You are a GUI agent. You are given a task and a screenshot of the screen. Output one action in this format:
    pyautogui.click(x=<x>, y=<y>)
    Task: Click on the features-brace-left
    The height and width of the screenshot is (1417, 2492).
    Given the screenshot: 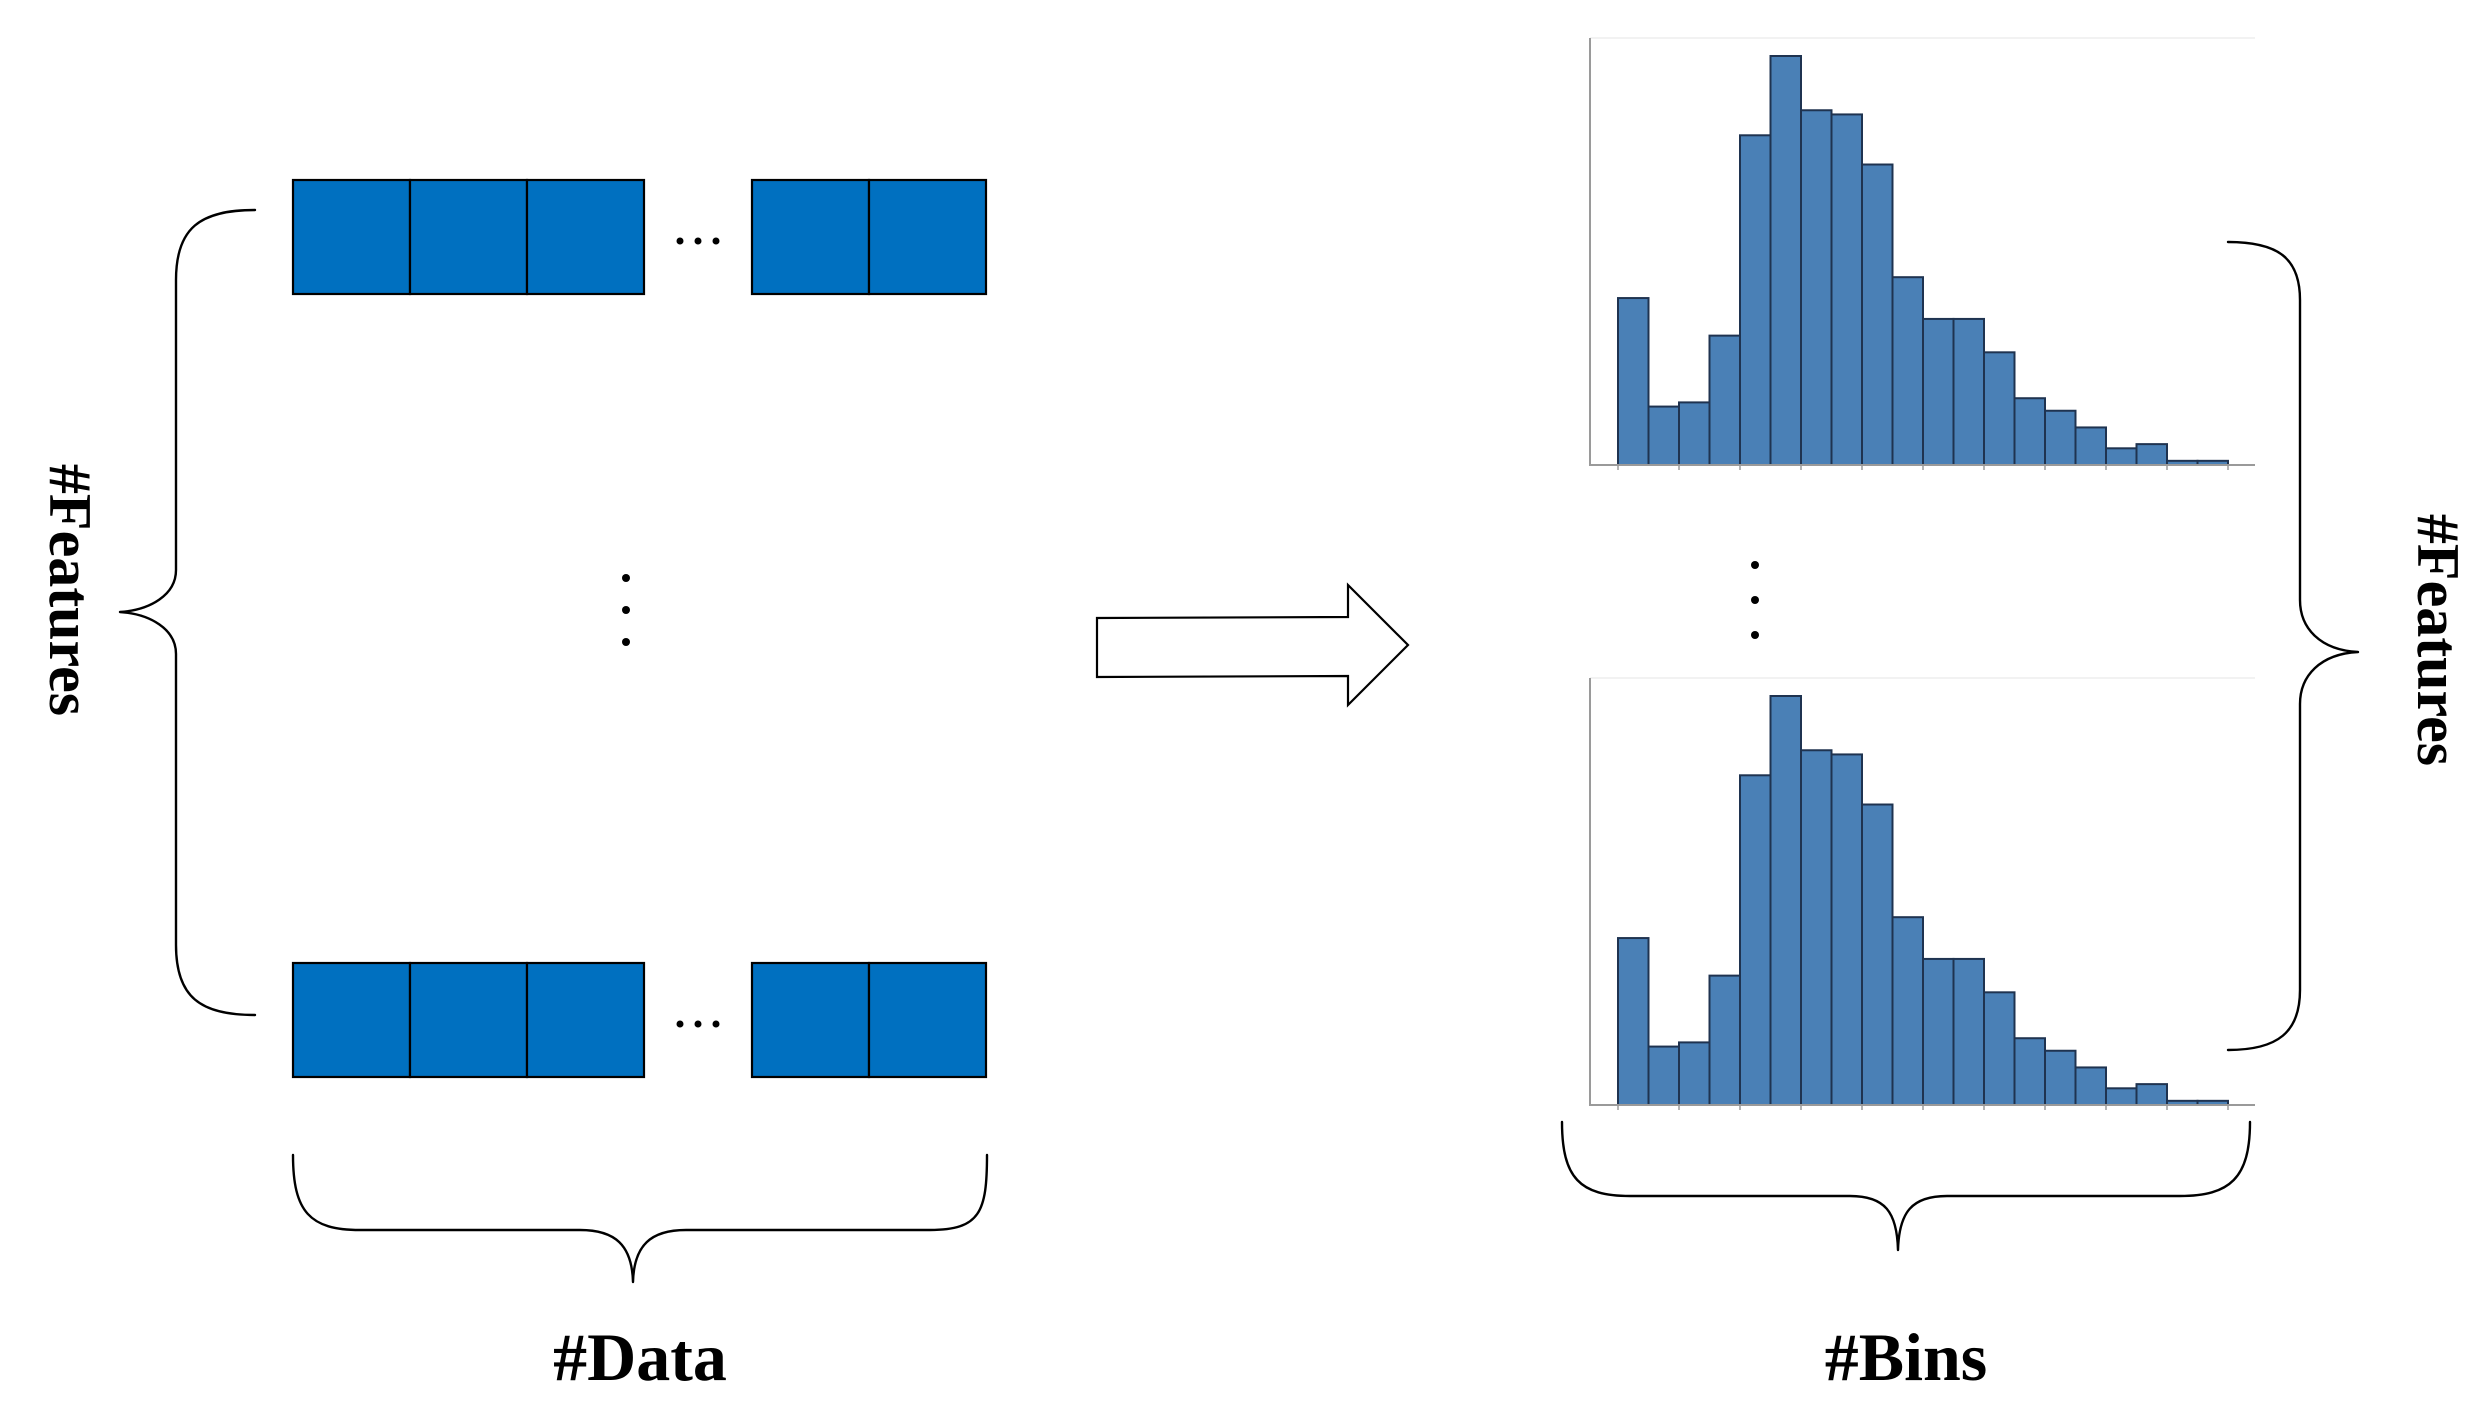 What is the action you would take?
    pyautogui.click(x=187, y=612)
    